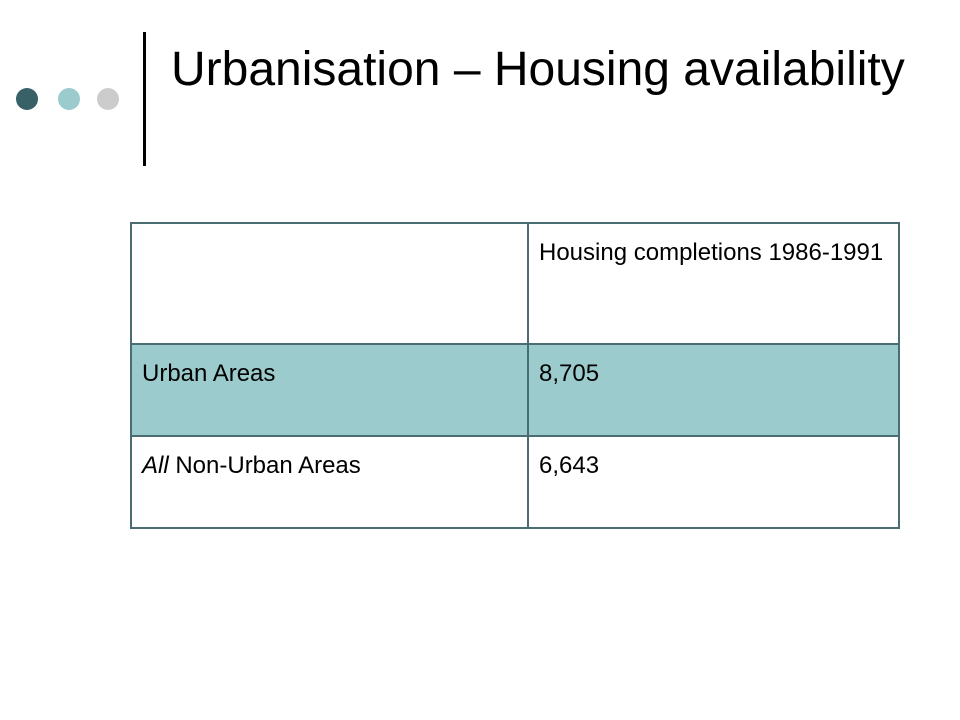 This screenshot has height=720, width=960. I want to click on header-cell-empty, so click(329, 283).